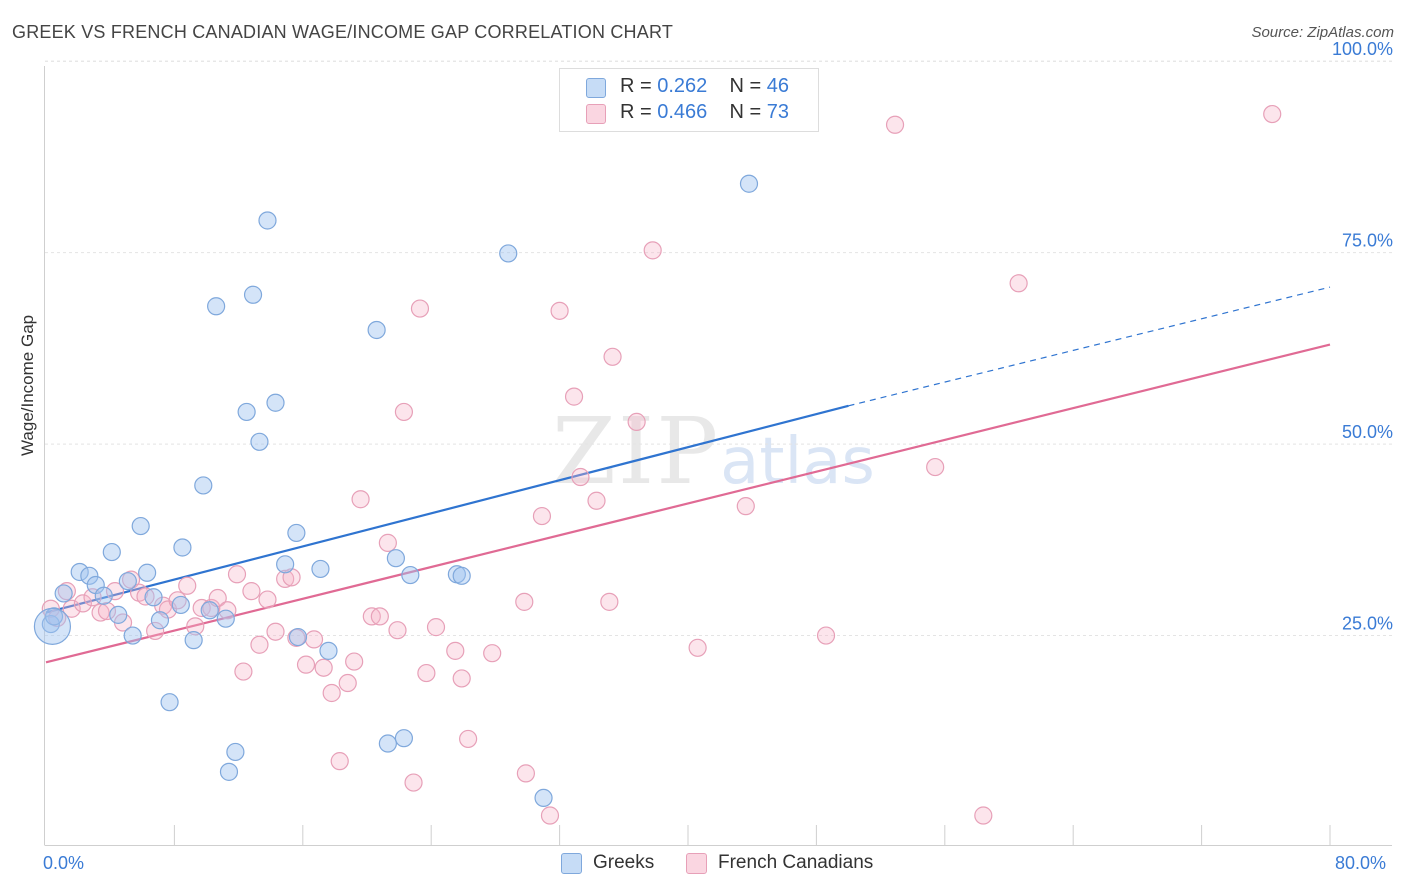 Image resolution: width=1406 pixels, height=892 pixels. What do you see at coordinates (778, 112) in the screenshot?
I see `french-n-value: 73` at bounding box center [778, 112].